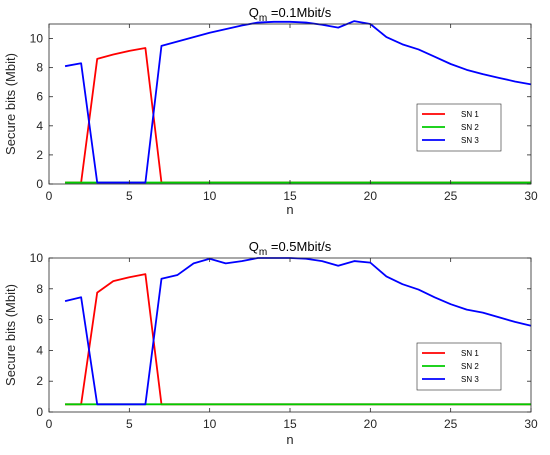 This screenshot has height=455, width=550. I want to click on title-rest: =0.5Mbit/s, so click(299, 246).